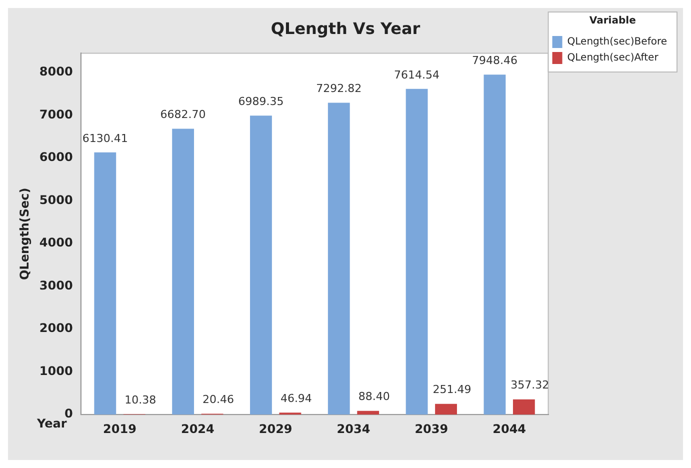 The width and height of the screenshot is (691, 468). Describe the element at coordinates (56, 285) in the screenshot. I see `y-tick-label: 3000` at that location.